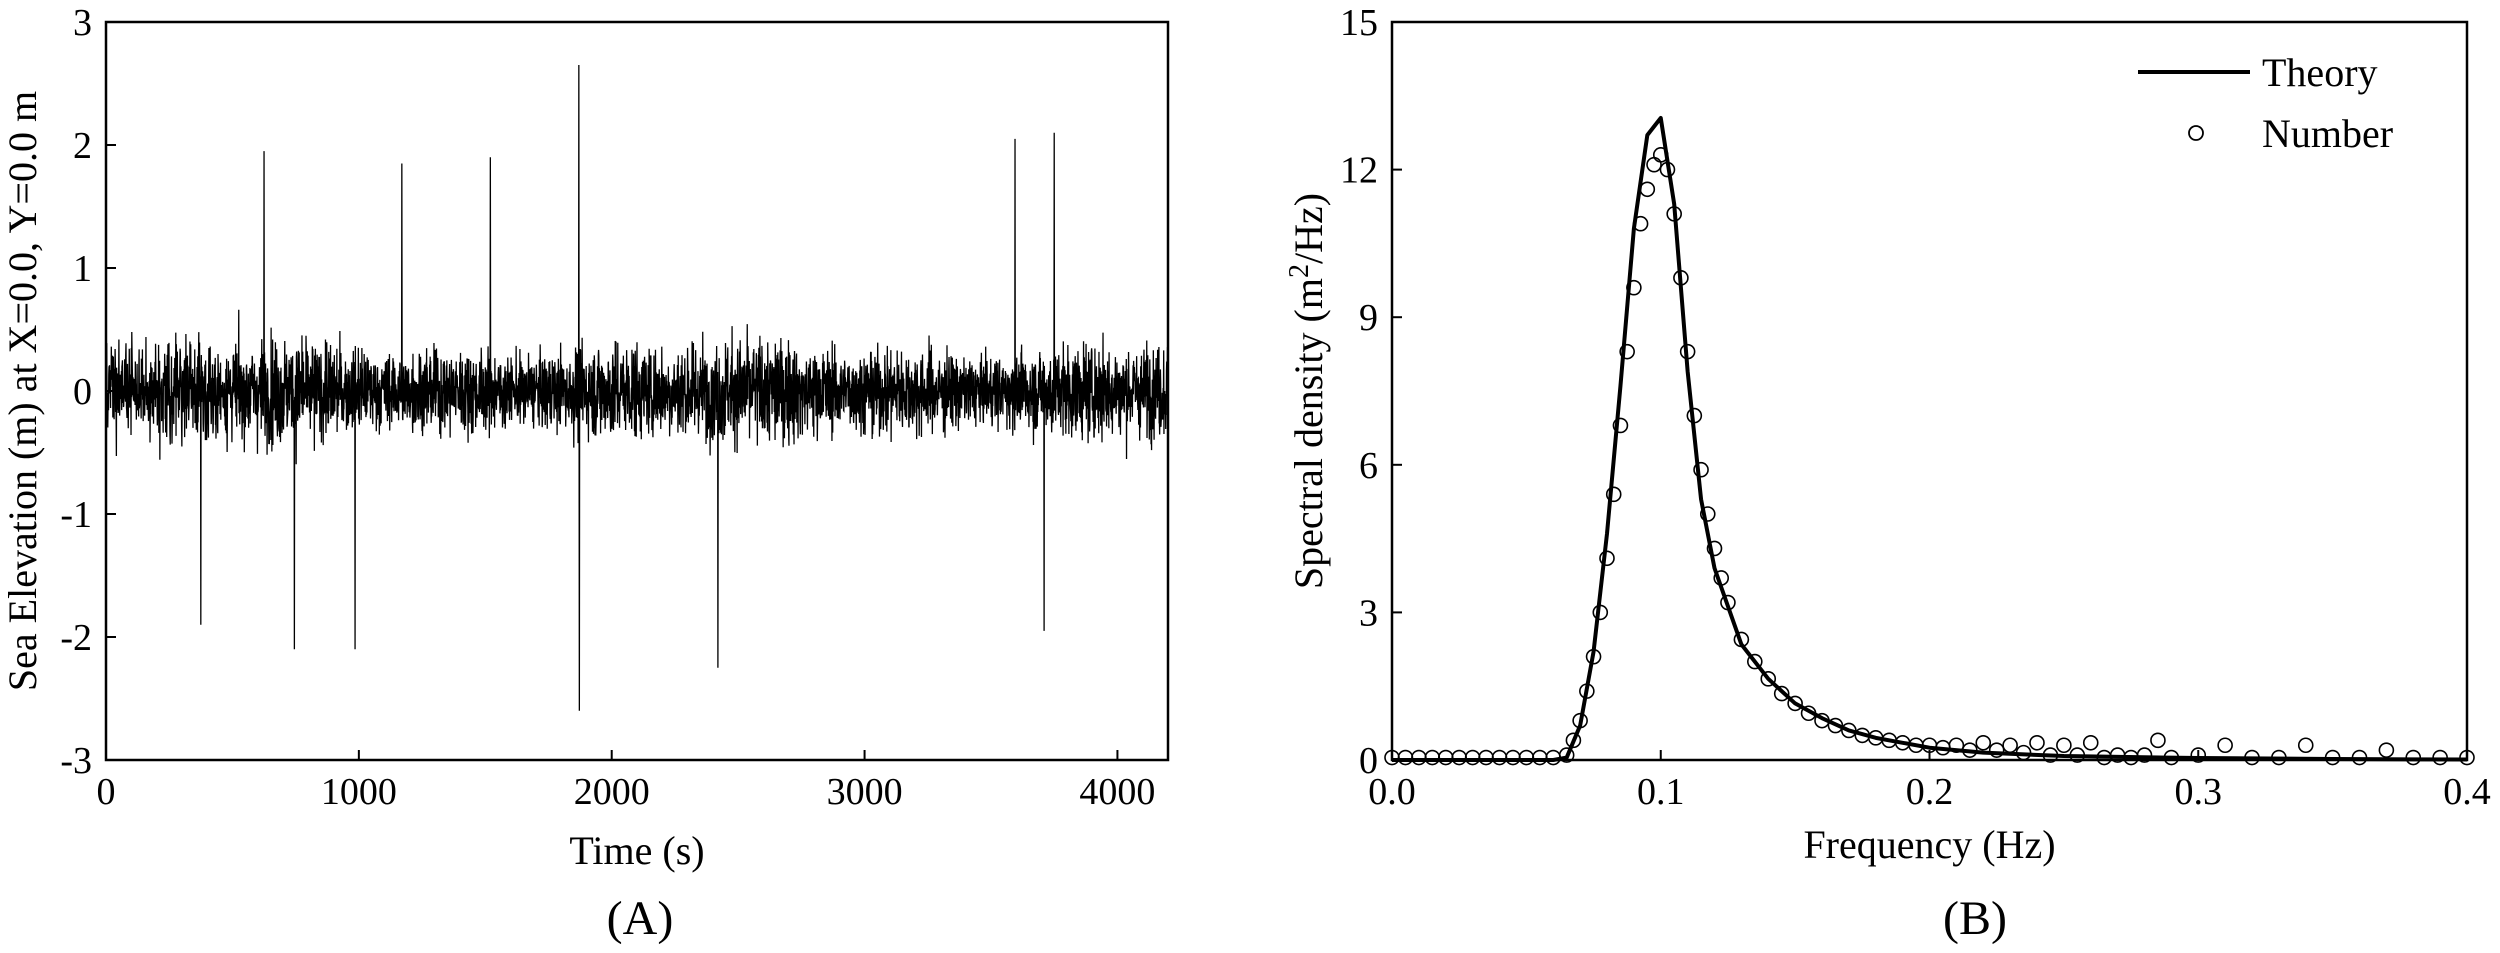 The height and width of the screenshot is (953, 2500). I want to click on panel-a-x-ticks: 0 1000 2000 3000 4000, so click(626, 781).